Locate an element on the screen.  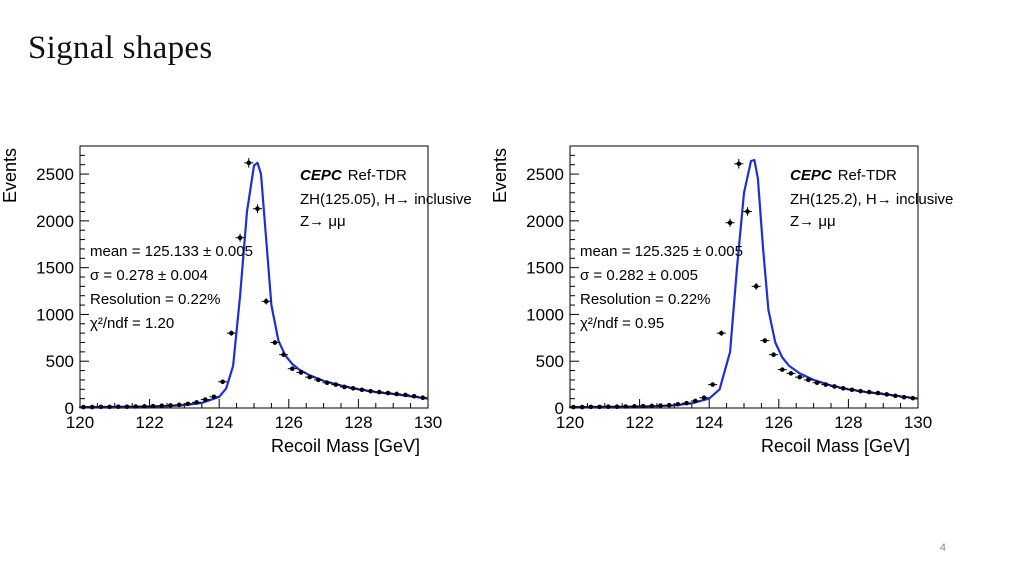
page-number: 4 is located at coordinates (942, 548).